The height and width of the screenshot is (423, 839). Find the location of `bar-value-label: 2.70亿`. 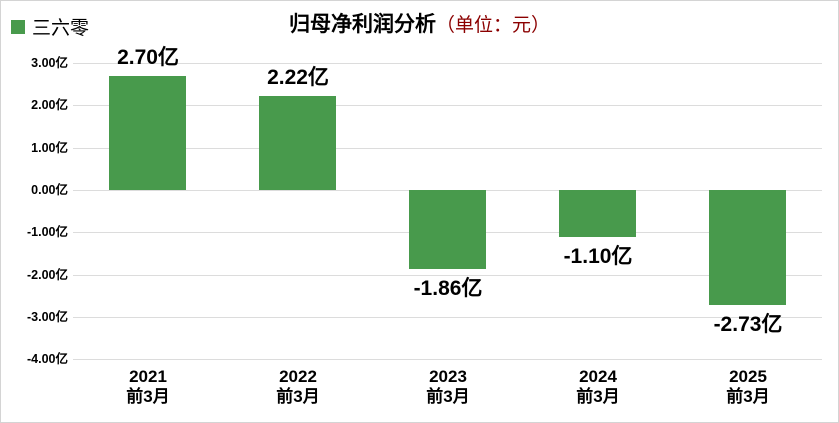

bar-value-label: 2.70亿 is located at coordinates (148, 57).